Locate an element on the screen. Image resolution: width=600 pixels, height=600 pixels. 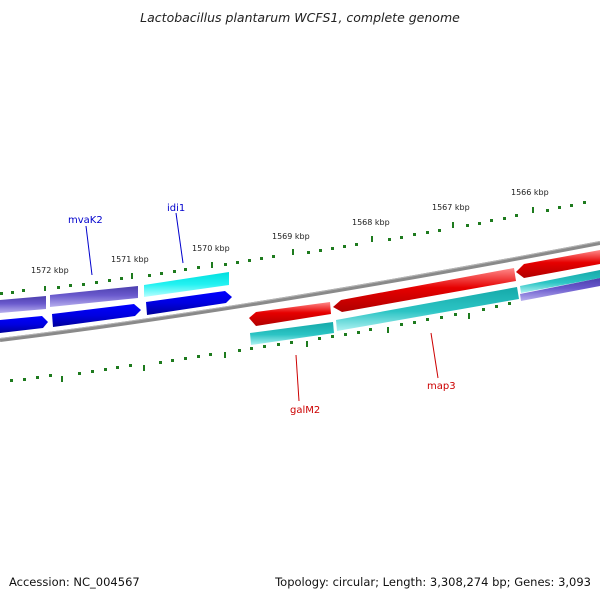
cyan-features is located at coordinates (425, 307).